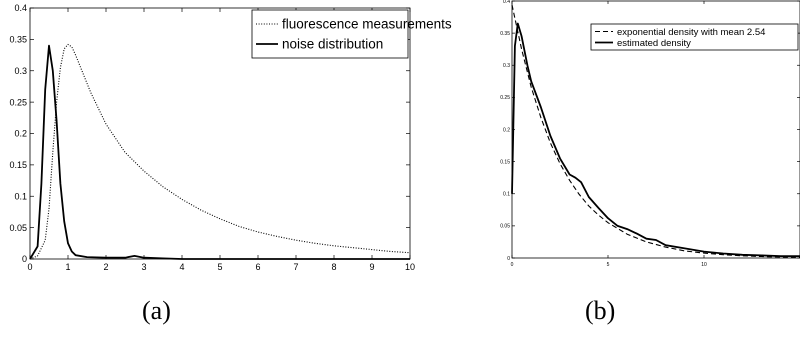  Describe the element at coordinates (181, 267) in the screenshot. I see `x-tick-label-a-4: 4` at that location.